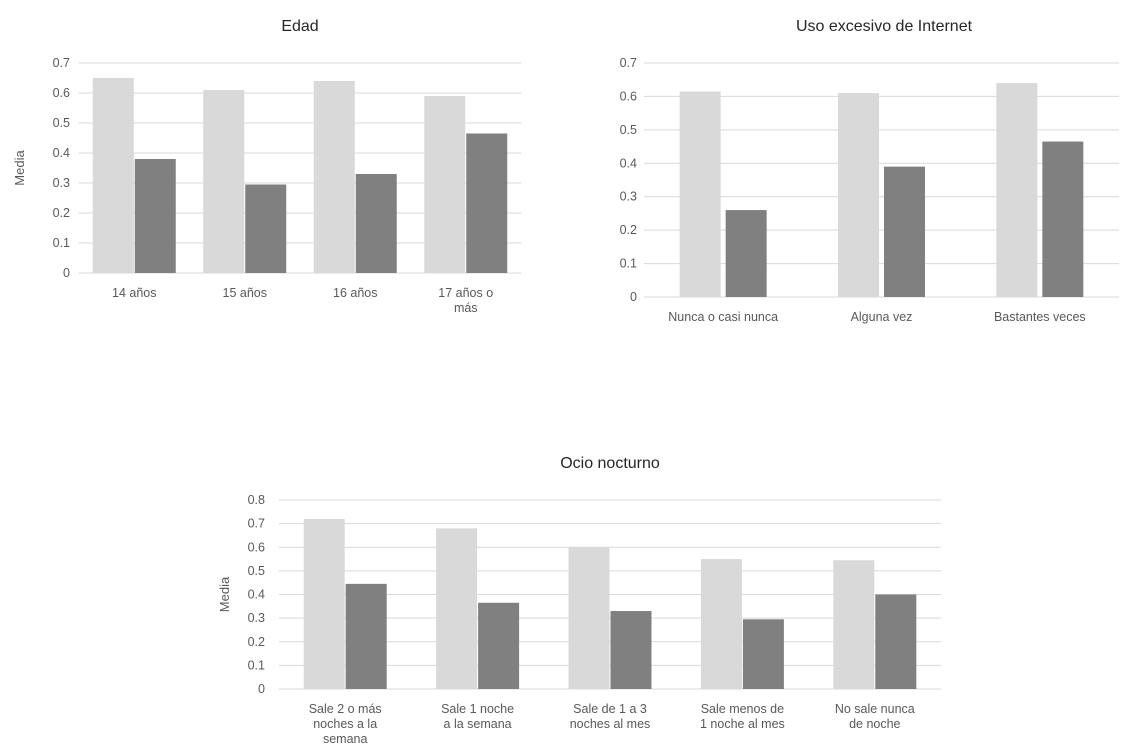  What do you see at coordinates (882, 317) in the screenshot?
I see `category-label: Alguna vez` at bounding box center [882, 317].